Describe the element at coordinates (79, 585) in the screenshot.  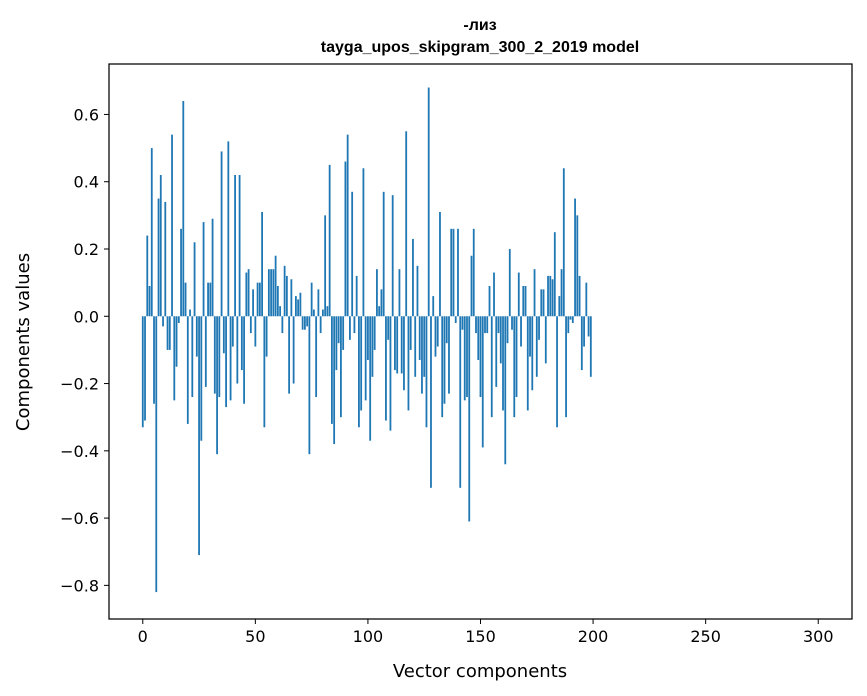
I see `y-tick-label: −0.8` at that location.